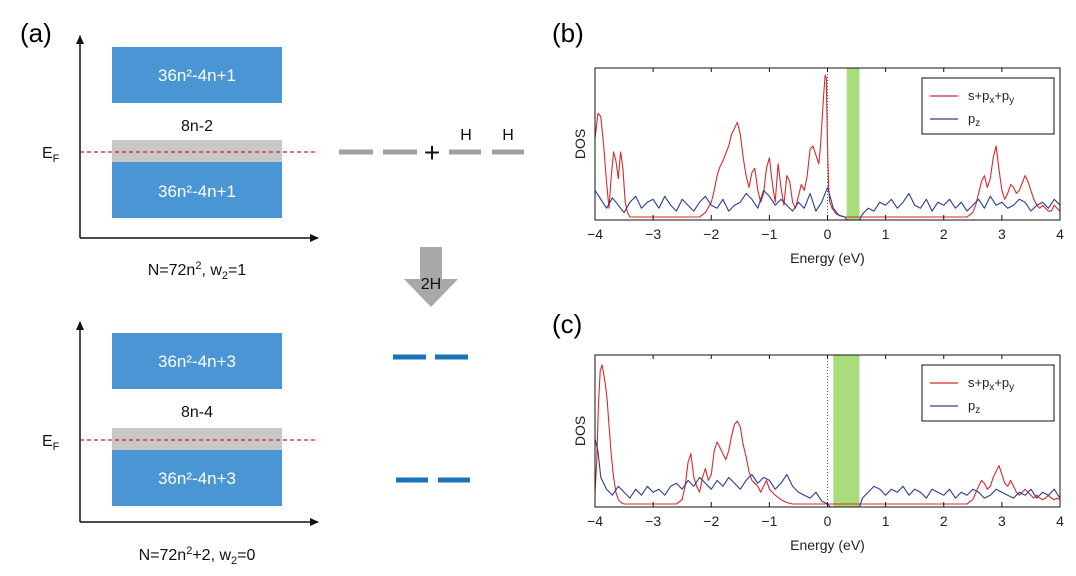 The image size is (1076, 576). I want to click on series-line-s-px-py, so click(827, 434).